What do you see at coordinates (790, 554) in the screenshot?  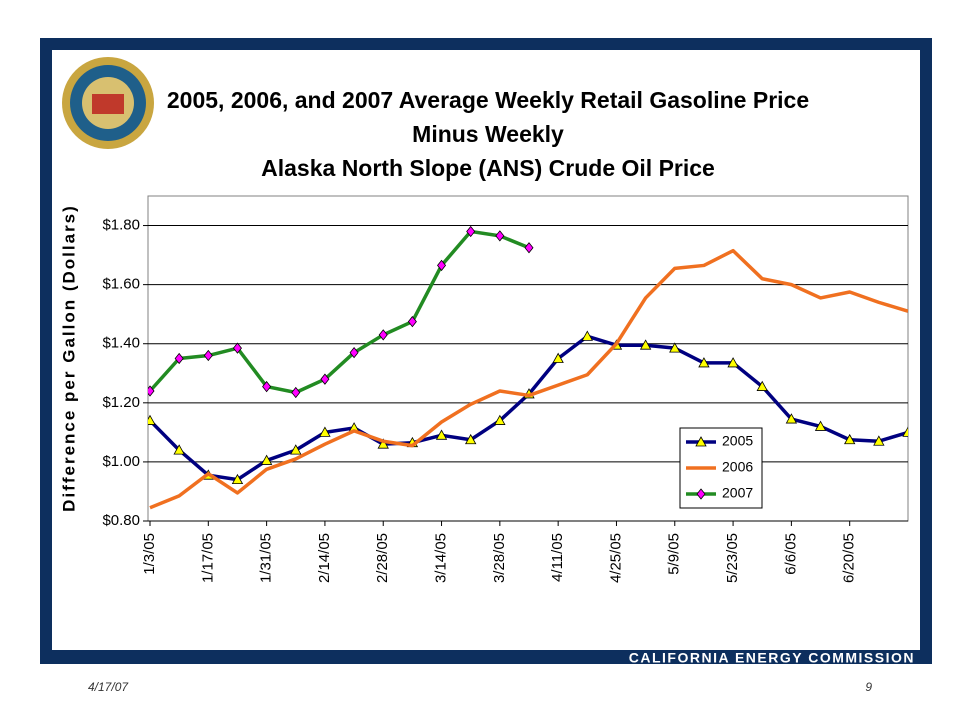 I see `x-tick-label: 6/6/05` at bounding box center [790, 554].